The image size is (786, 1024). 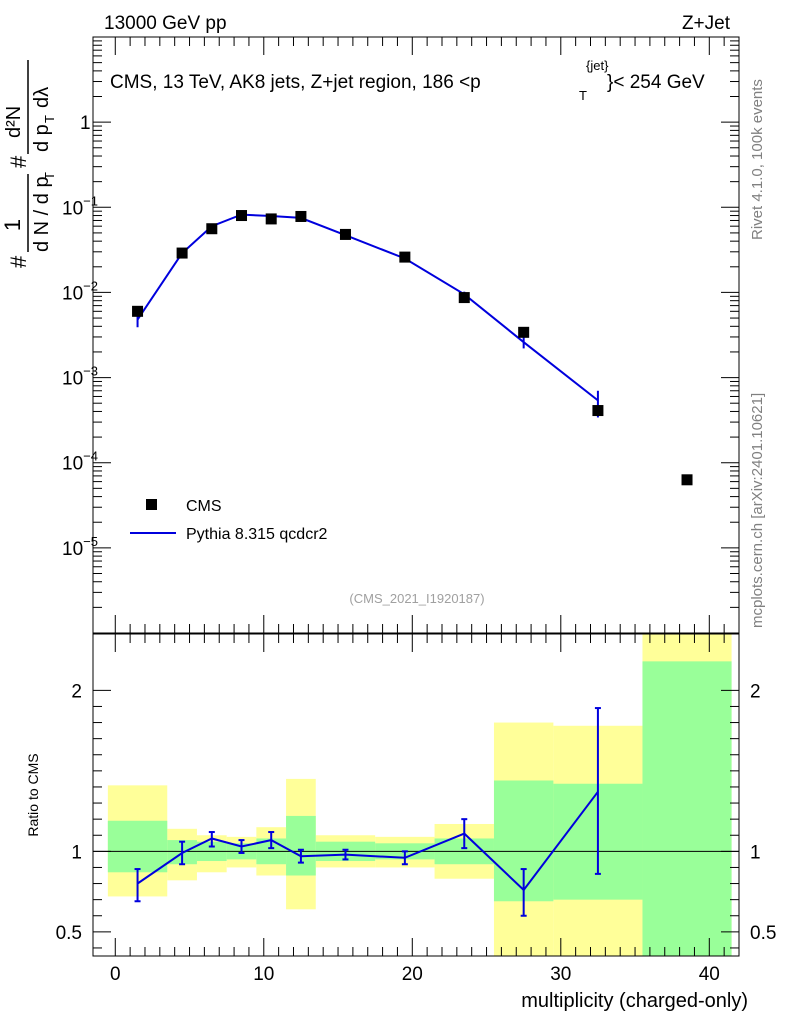 I want to click on main-ytick-label: 10⁻⁴, so click(x=80, y=462).